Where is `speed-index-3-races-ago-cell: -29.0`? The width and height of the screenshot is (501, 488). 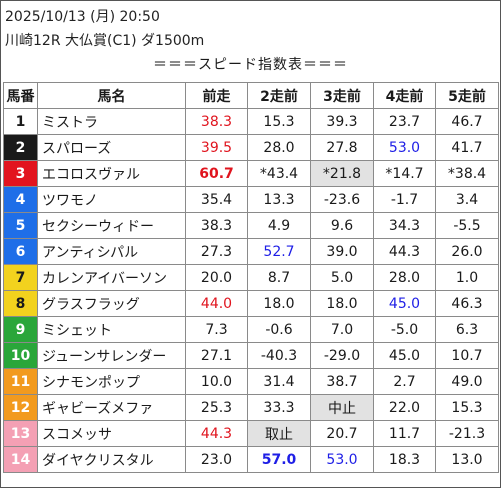
speed-index-3-races-ago-cell: -29.0 is located at coordinates (342, 355).